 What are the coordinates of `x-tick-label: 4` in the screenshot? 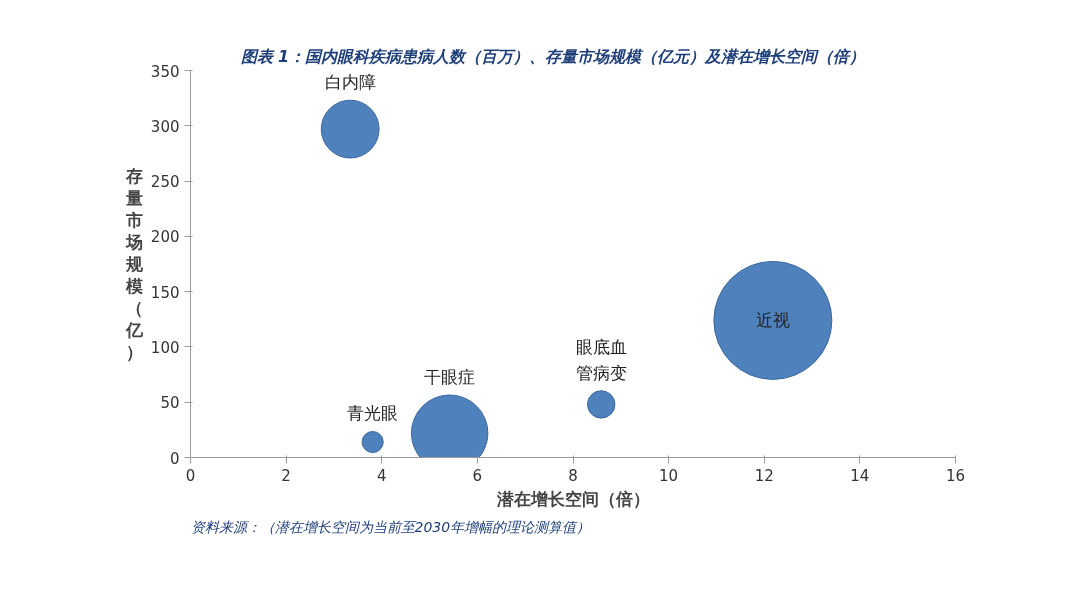 It's located at (381, 475).